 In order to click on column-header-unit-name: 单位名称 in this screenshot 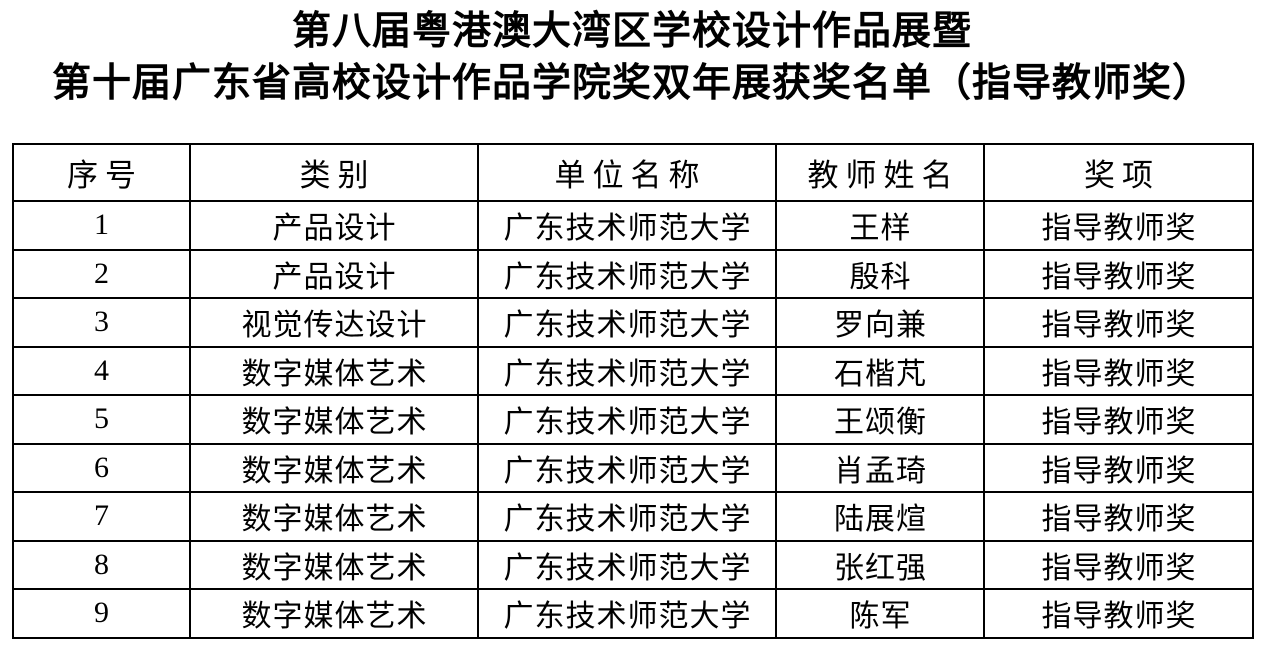, I will do `click(627, 172)`.